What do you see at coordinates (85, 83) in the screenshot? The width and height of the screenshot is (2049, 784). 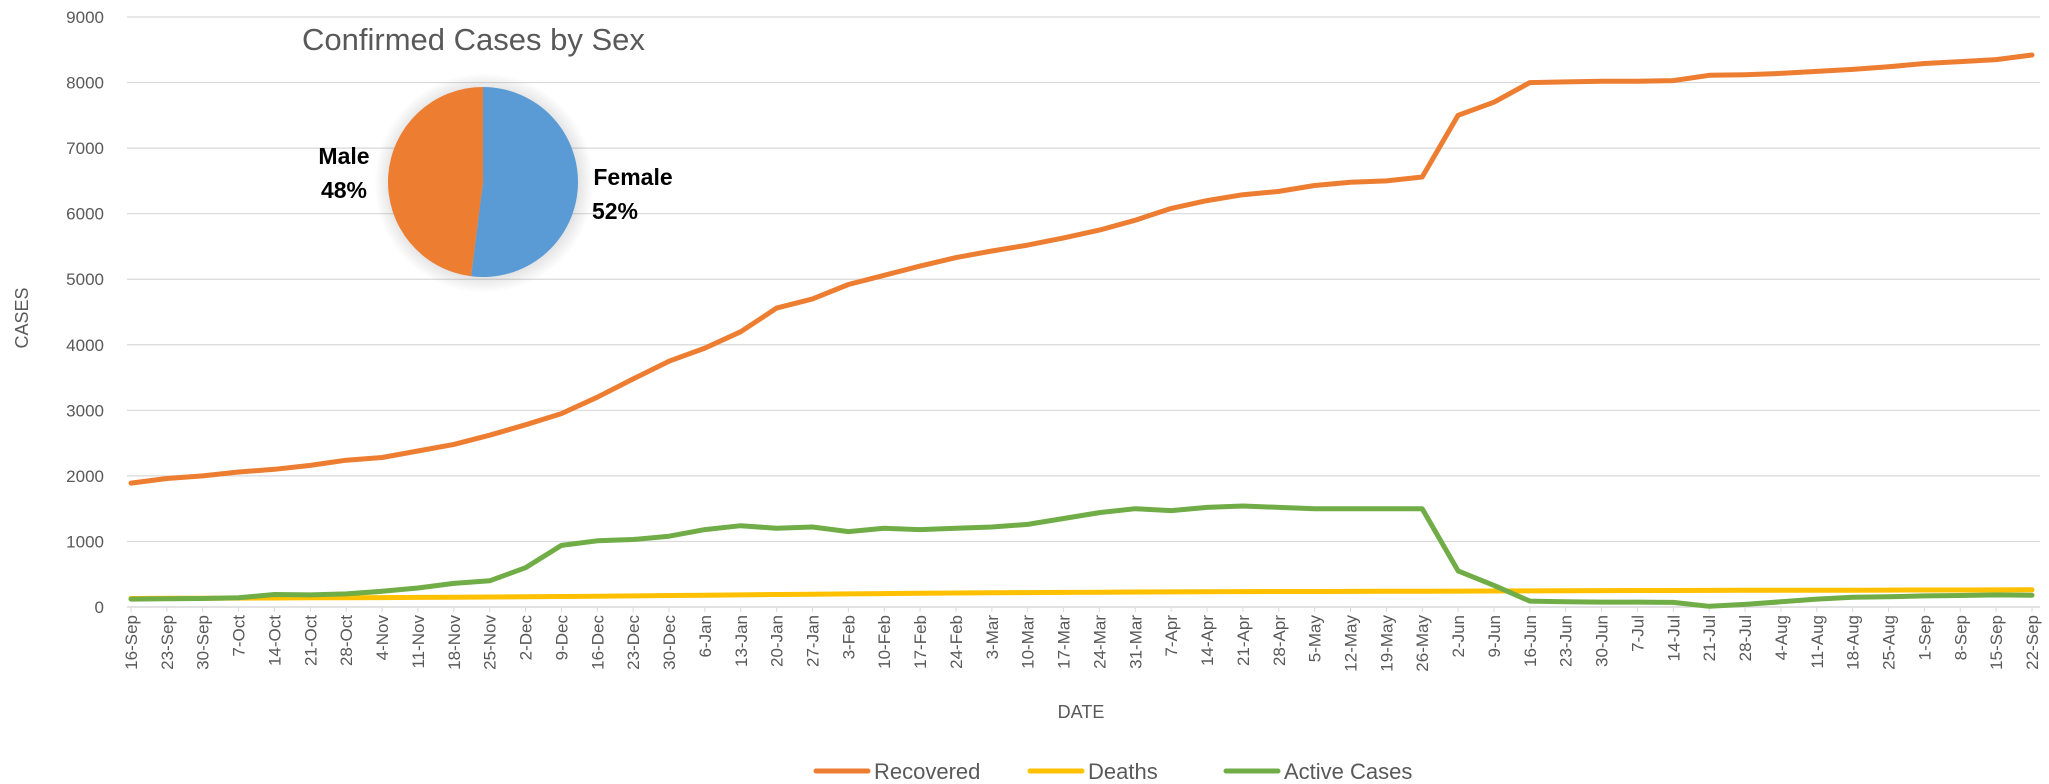 I see `y-tick-label: 8000` at bounding box center [85, 83].